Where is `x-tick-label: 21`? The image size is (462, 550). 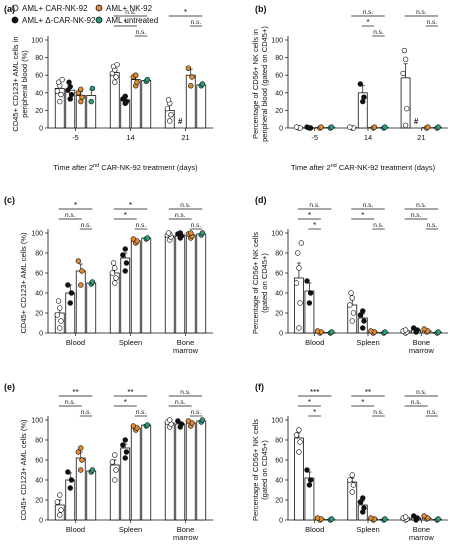 x-tick-label: 21 is located at coordinates (185, 137).